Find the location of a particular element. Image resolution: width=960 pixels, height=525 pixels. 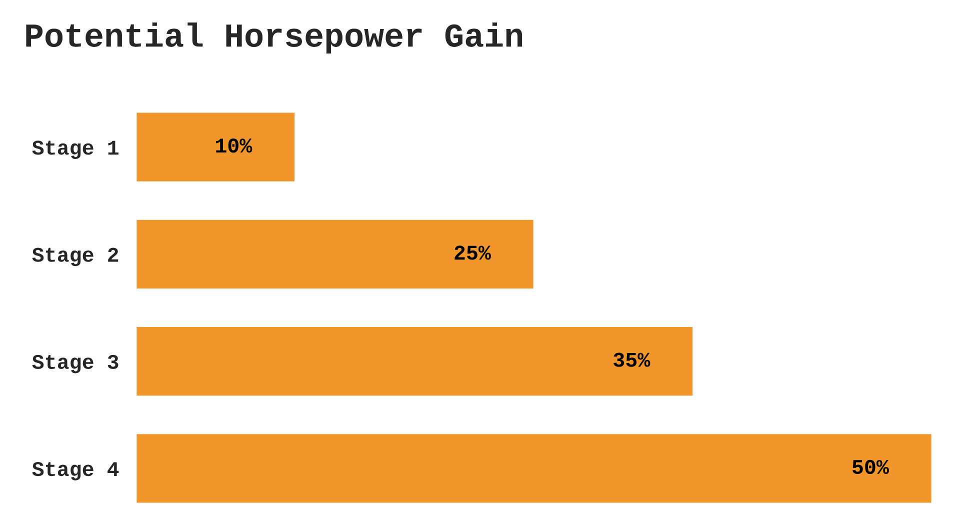

y-tick-label: Stage 3 is located at coordinates (75, 364).